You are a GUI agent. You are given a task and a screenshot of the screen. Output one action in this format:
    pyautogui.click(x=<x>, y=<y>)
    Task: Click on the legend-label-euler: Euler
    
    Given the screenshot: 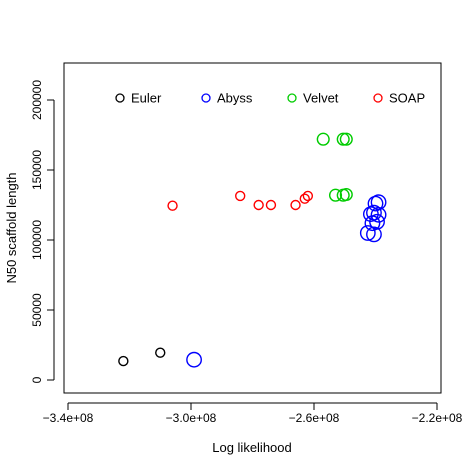 What is the action you would take?
    pyautogui.click(x=146, y=98)
    